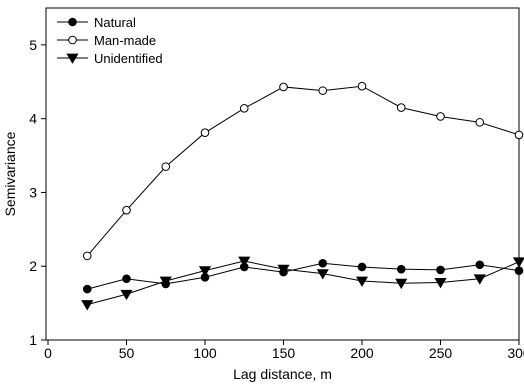  I want to click on x-axis-title: Lag distance, m, so click(282, 374).